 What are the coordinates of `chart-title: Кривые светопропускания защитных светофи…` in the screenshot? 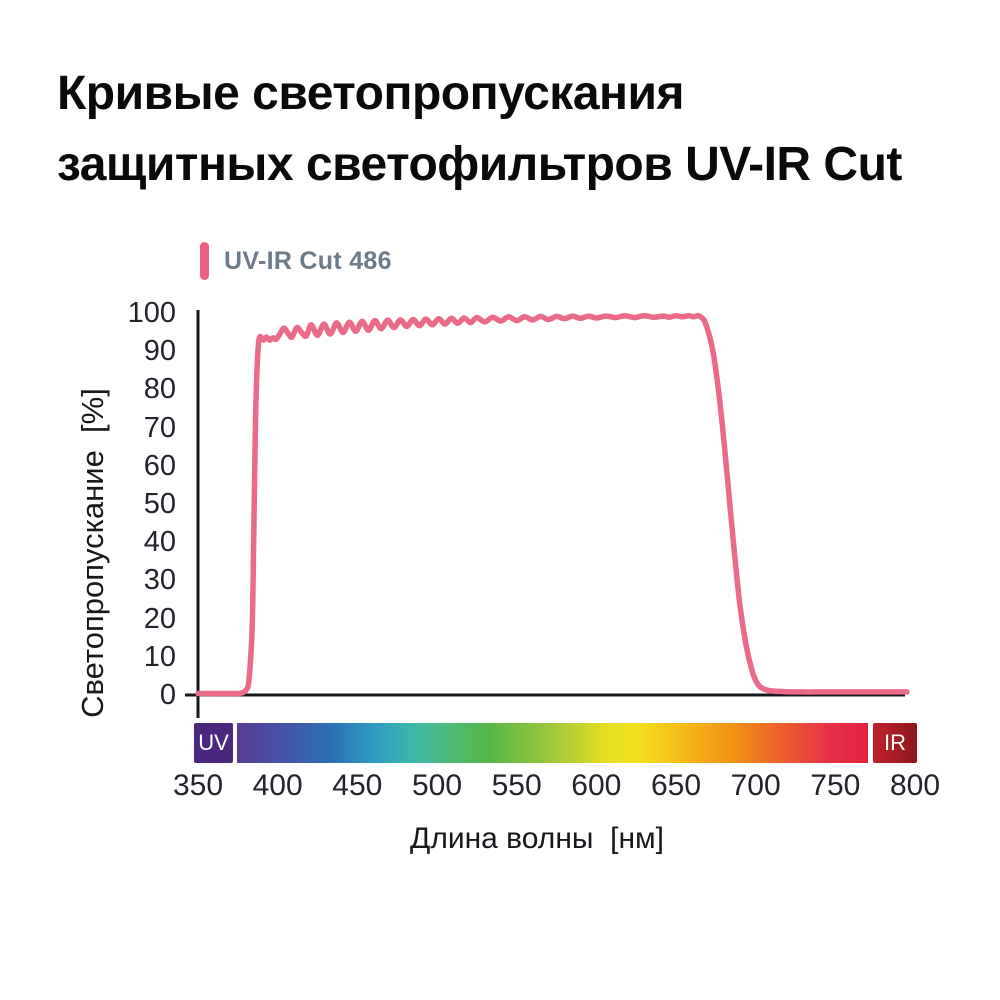 It's located at (479, 129).